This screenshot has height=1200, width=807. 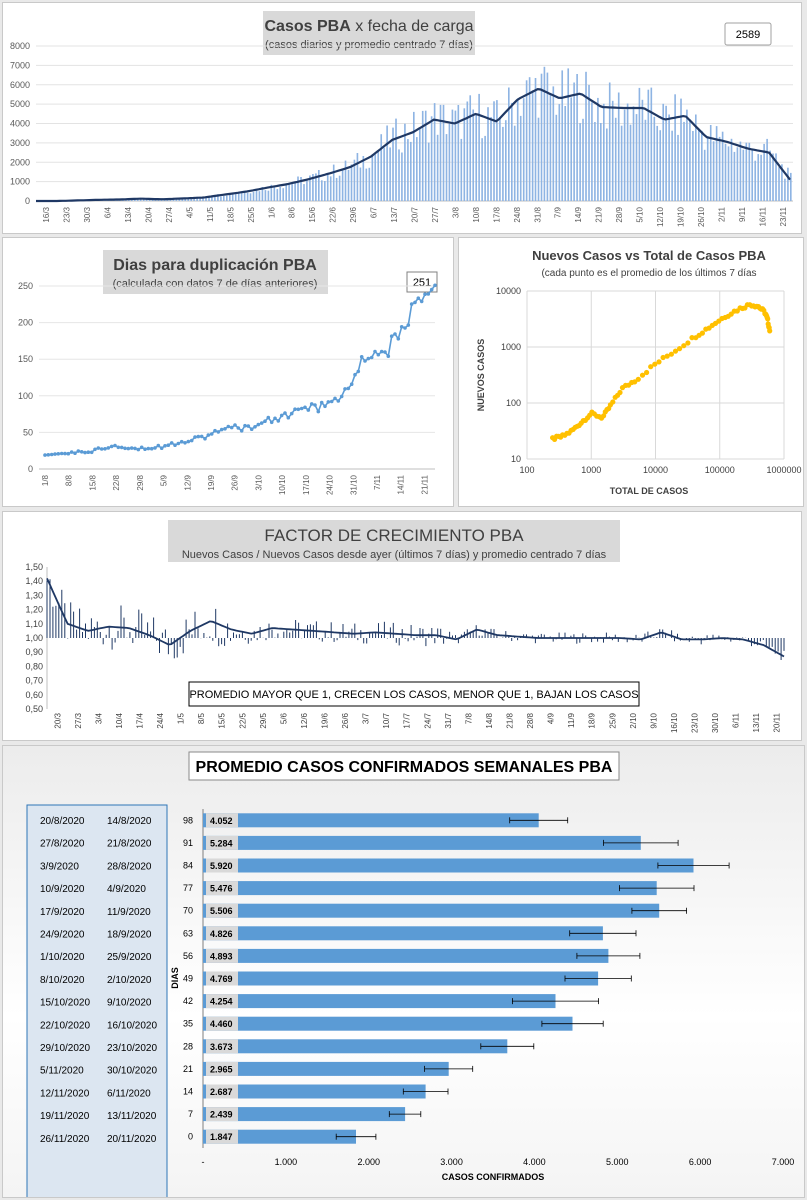 I want to click on x-tick-label: 20/11, so click(x=777, y=722).